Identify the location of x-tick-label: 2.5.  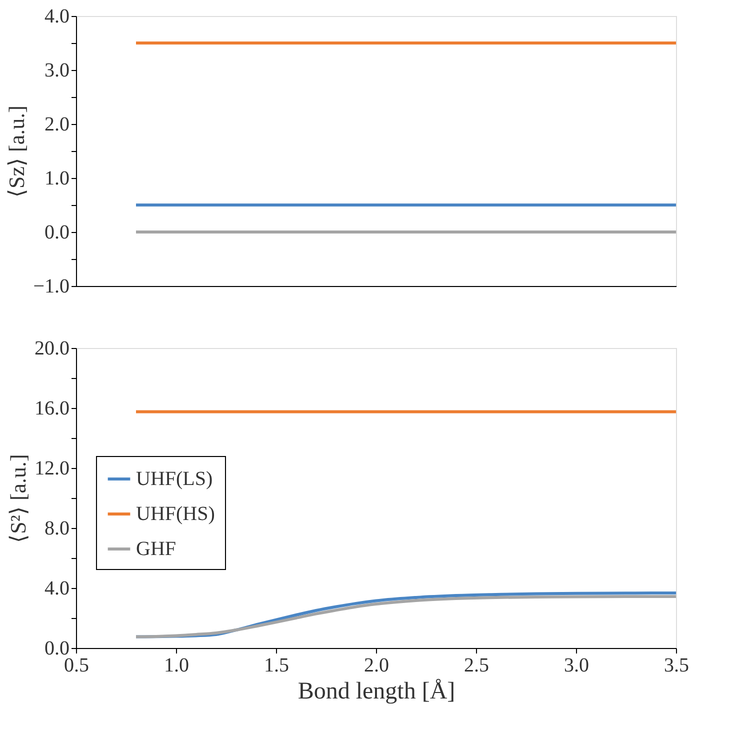
(476, 665).